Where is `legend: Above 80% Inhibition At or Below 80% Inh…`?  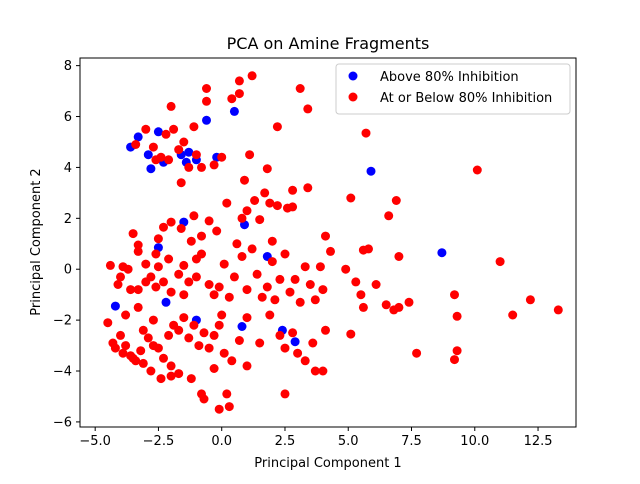 legend: Above 80% Inhibition At or Below 80% Inh… is located at coordinates (453, 89).